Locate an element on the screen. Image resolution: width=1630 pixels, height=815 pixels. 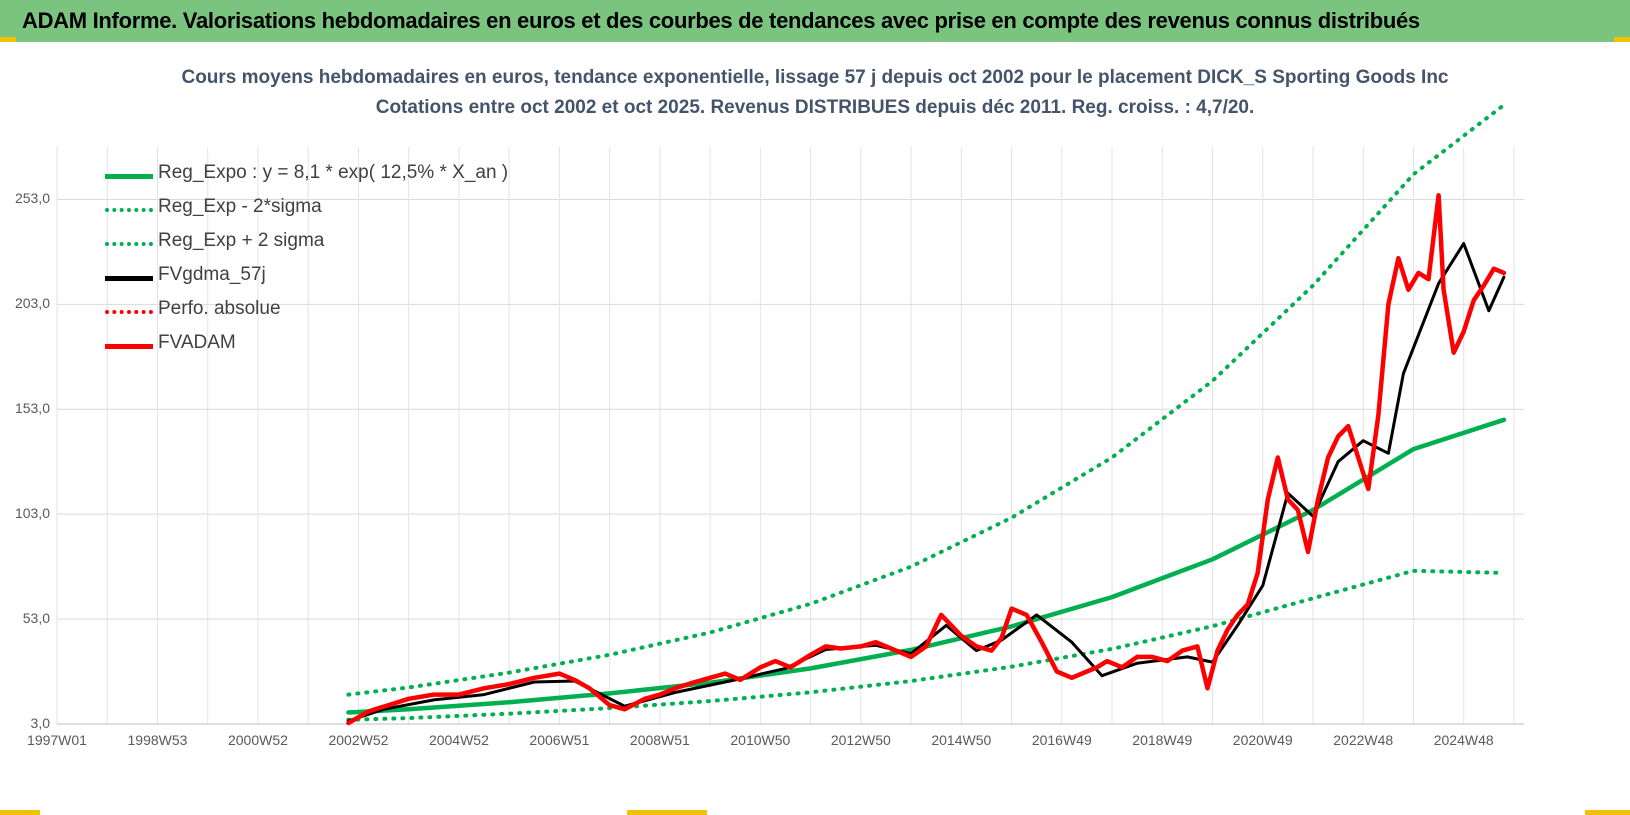
corner-marker-right is located at coordinates (1622, 39).